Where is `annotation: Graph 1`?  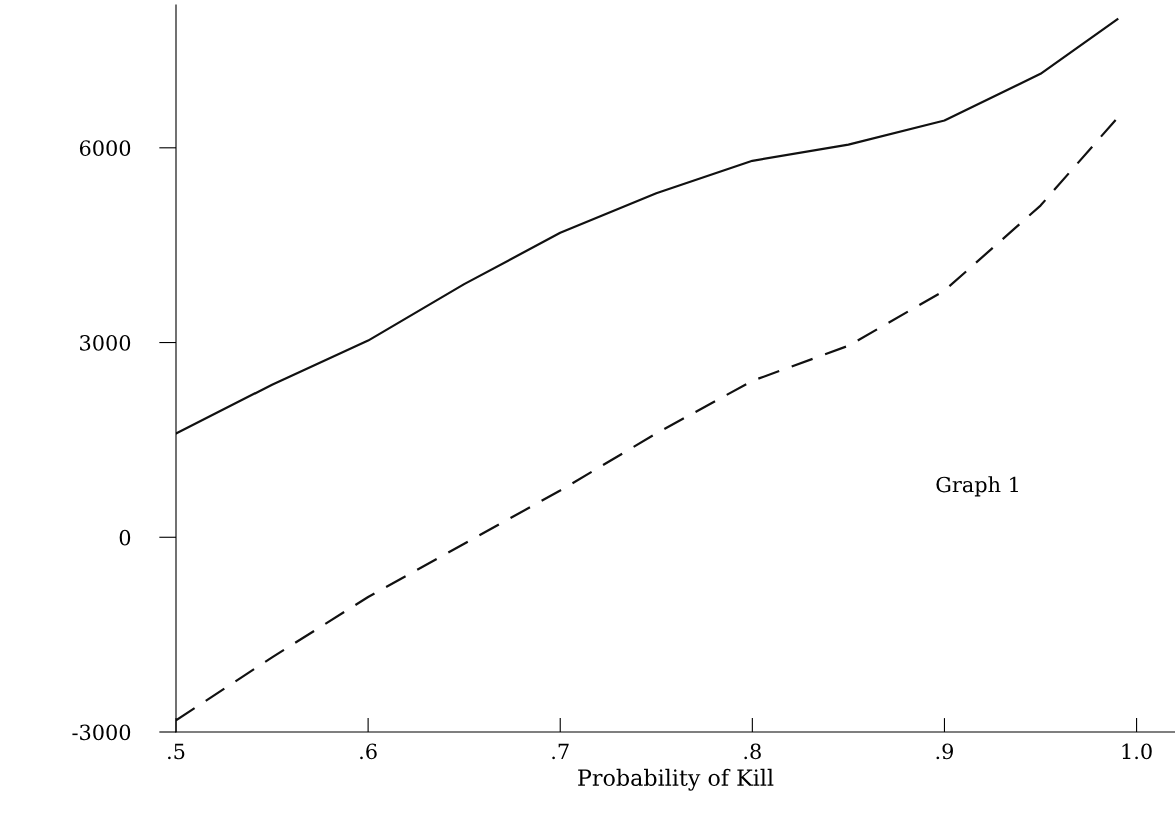 annotation: Graph 1 is located at coordinates (977, 486).